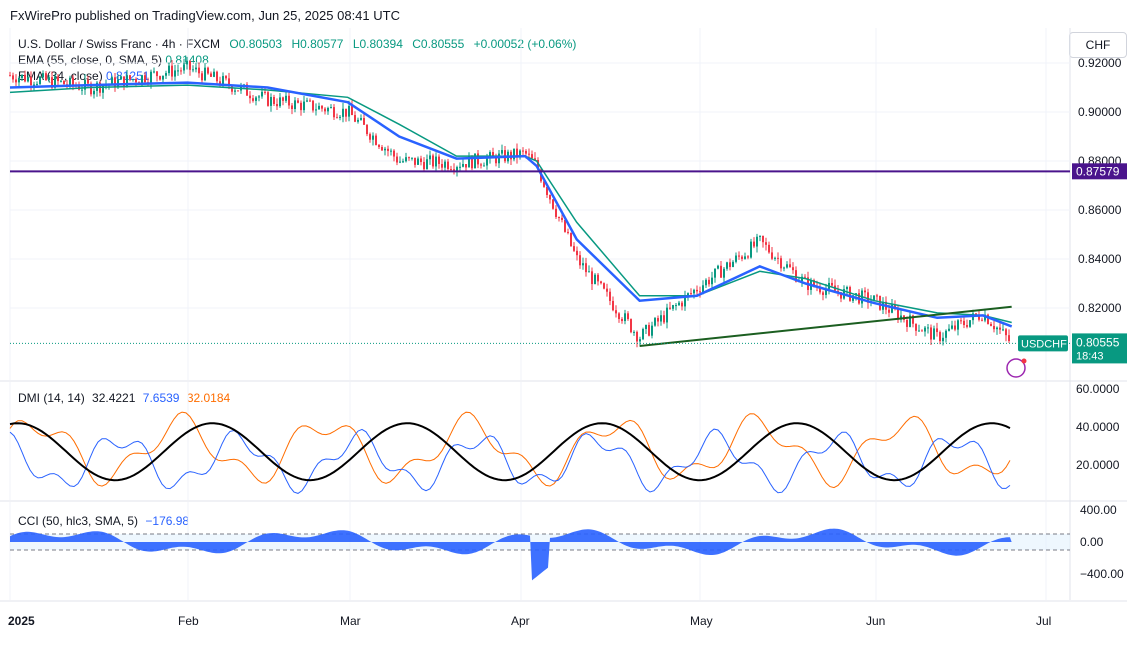 The height and width of the screenshot is (646, 1127). Describe the element at coordinates (119, 44) in the screenshot. I see `symbol-title: U.S. Dollar / Swiss Franc · 4h · FXCM` at that location.